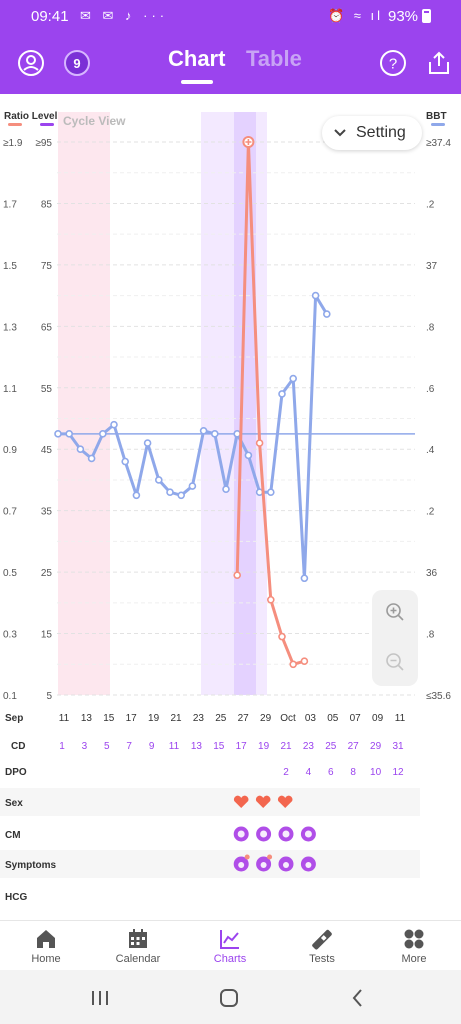 The image size is (461, 1024). What do you see at coordinates (62, 746) in the screenshot?
I see `cd-value: 1` at bounding box center [62, 746].